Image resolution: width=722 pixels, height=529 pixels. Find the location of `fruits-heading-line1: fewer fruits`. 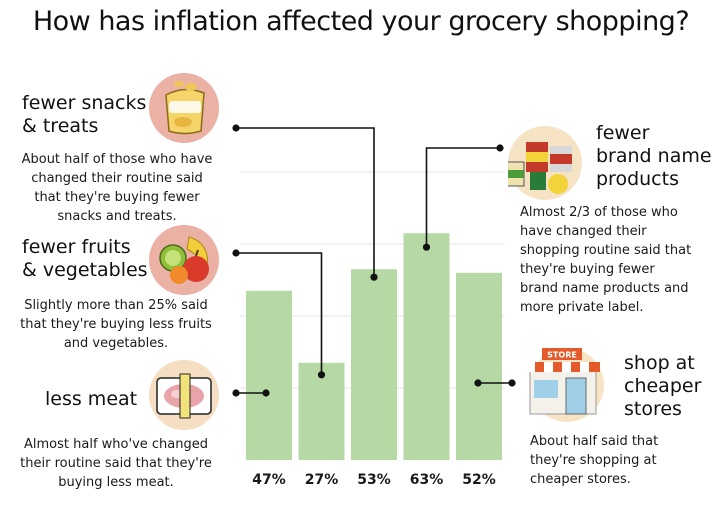

fruits-heading-line1: fewer fruits is located at coordinates (76, 247).